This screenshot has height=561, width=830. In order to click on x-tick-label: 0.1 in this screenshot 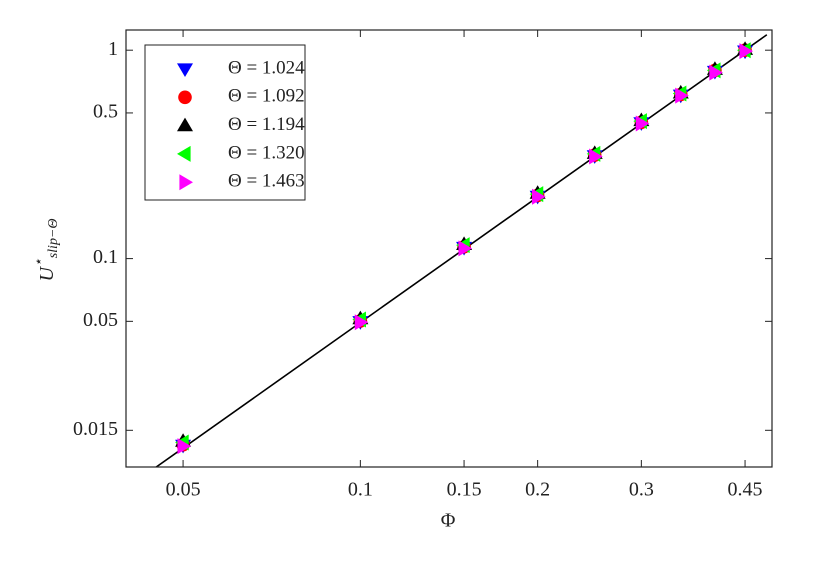, I will do `click(360, 490)`.